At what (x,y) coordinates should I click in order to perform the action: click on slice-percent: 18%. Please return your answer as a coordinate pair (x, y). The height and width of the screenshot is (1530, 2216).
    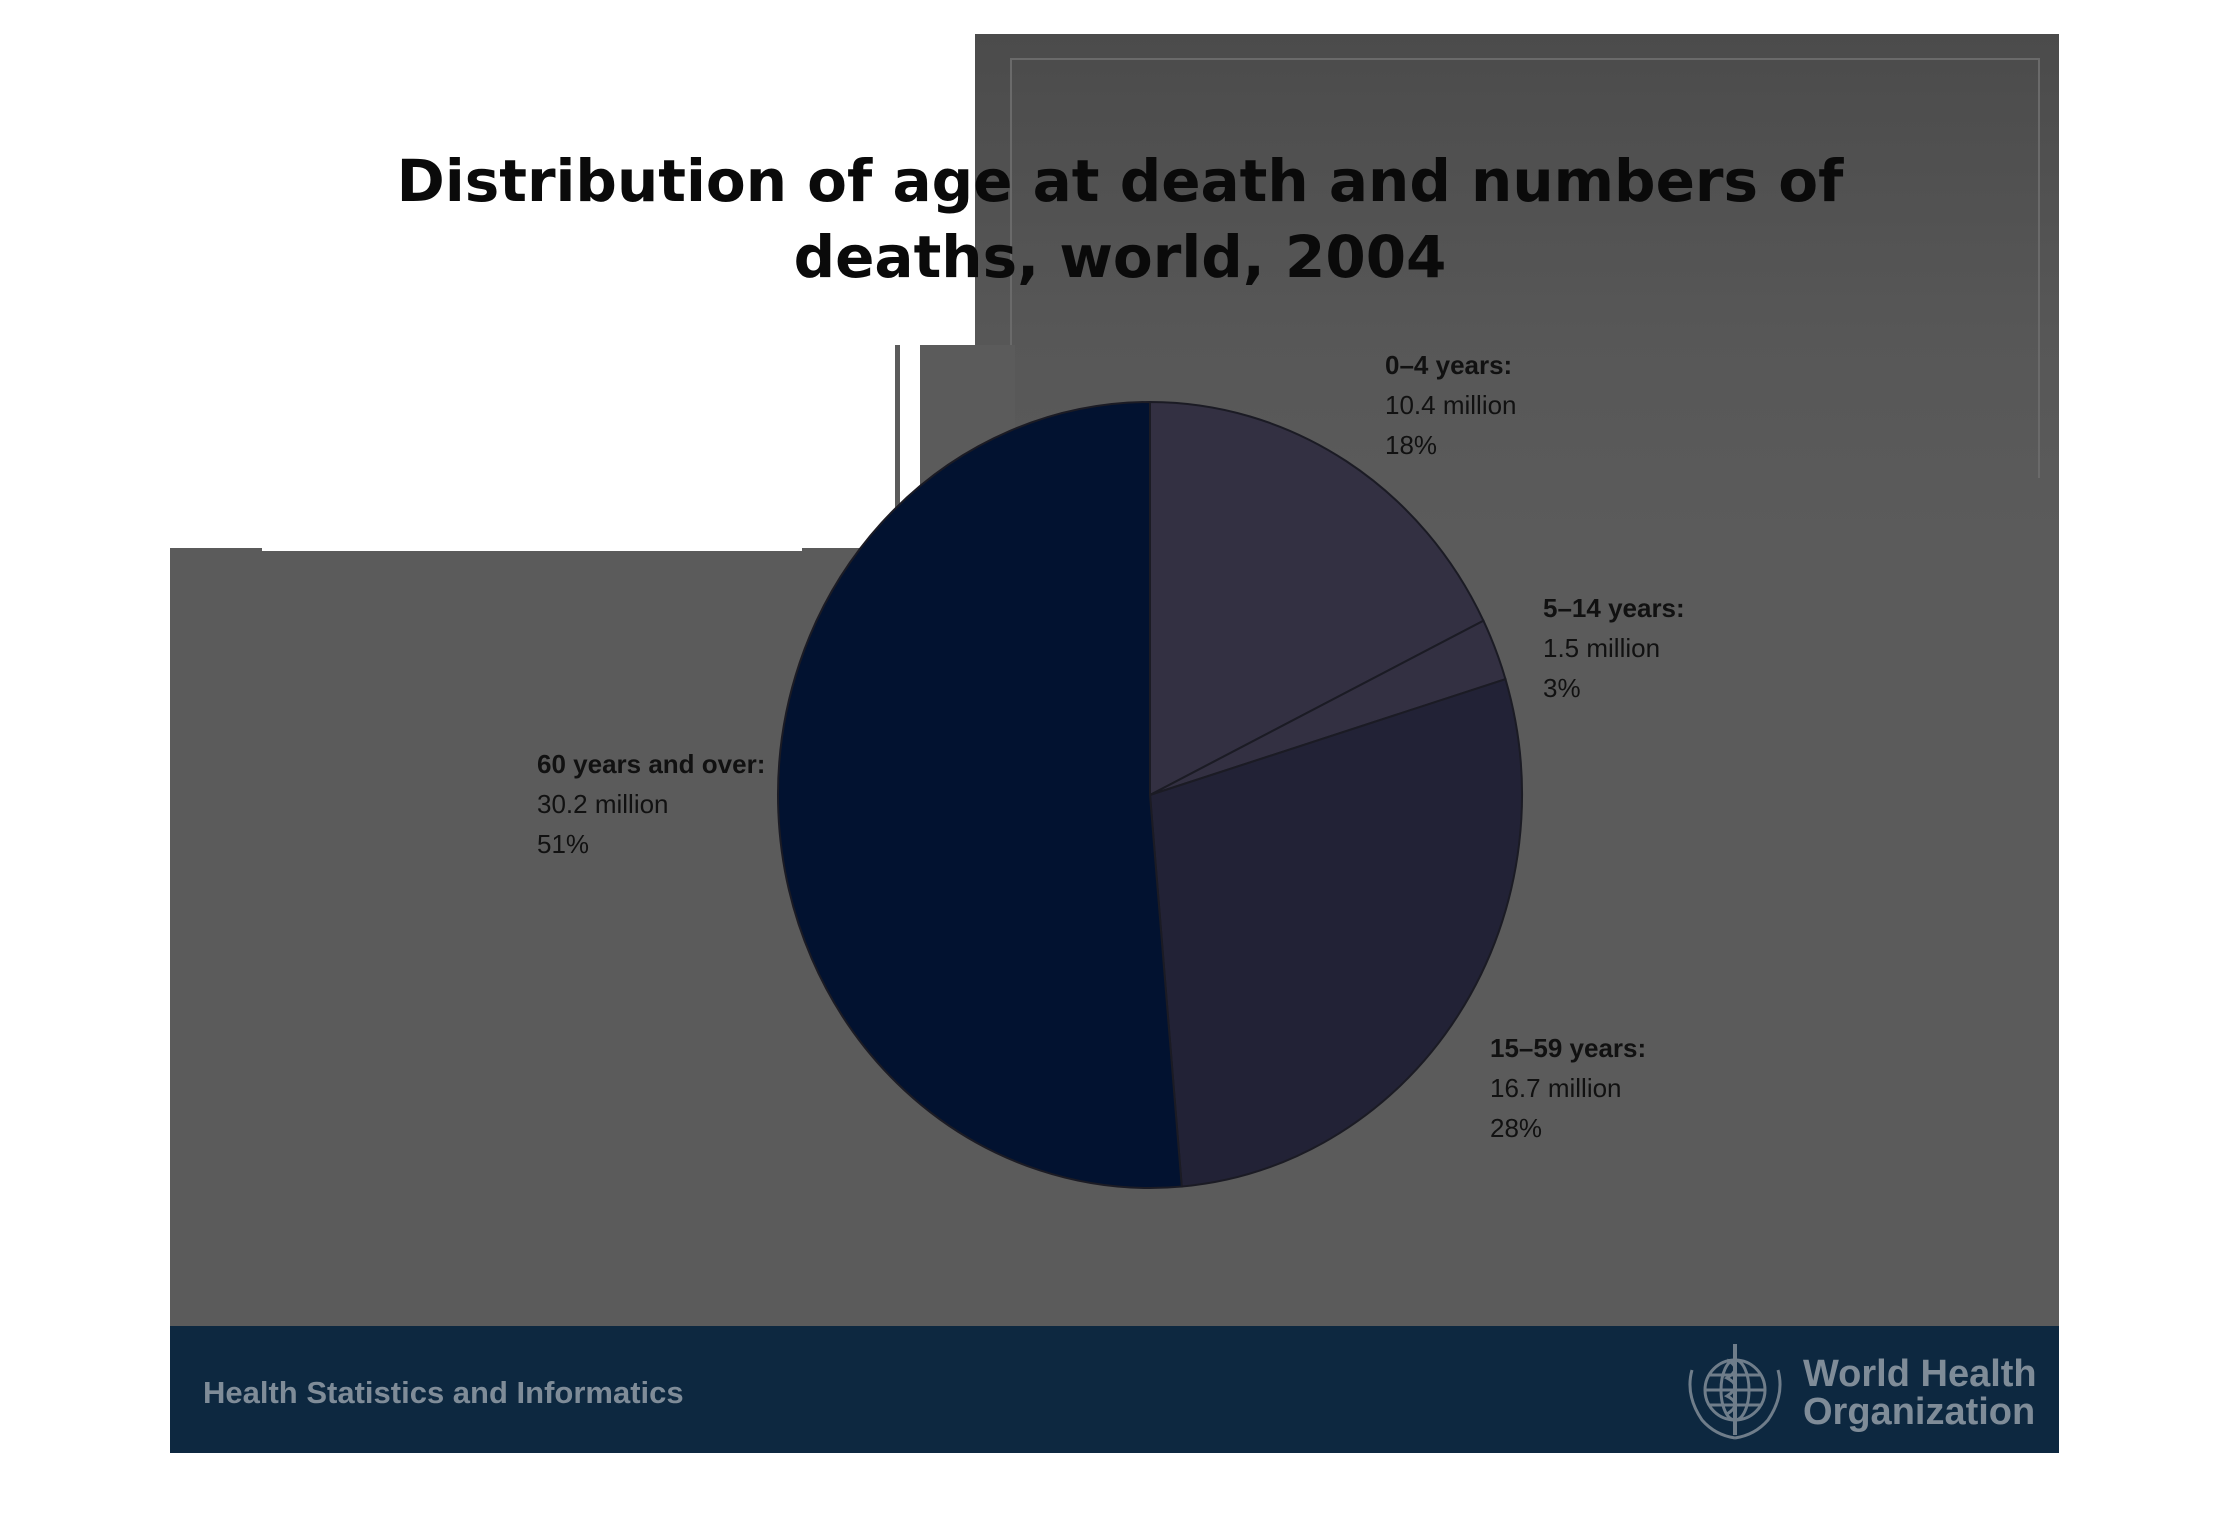
    Looking at the image, I should click on (1411, 445).